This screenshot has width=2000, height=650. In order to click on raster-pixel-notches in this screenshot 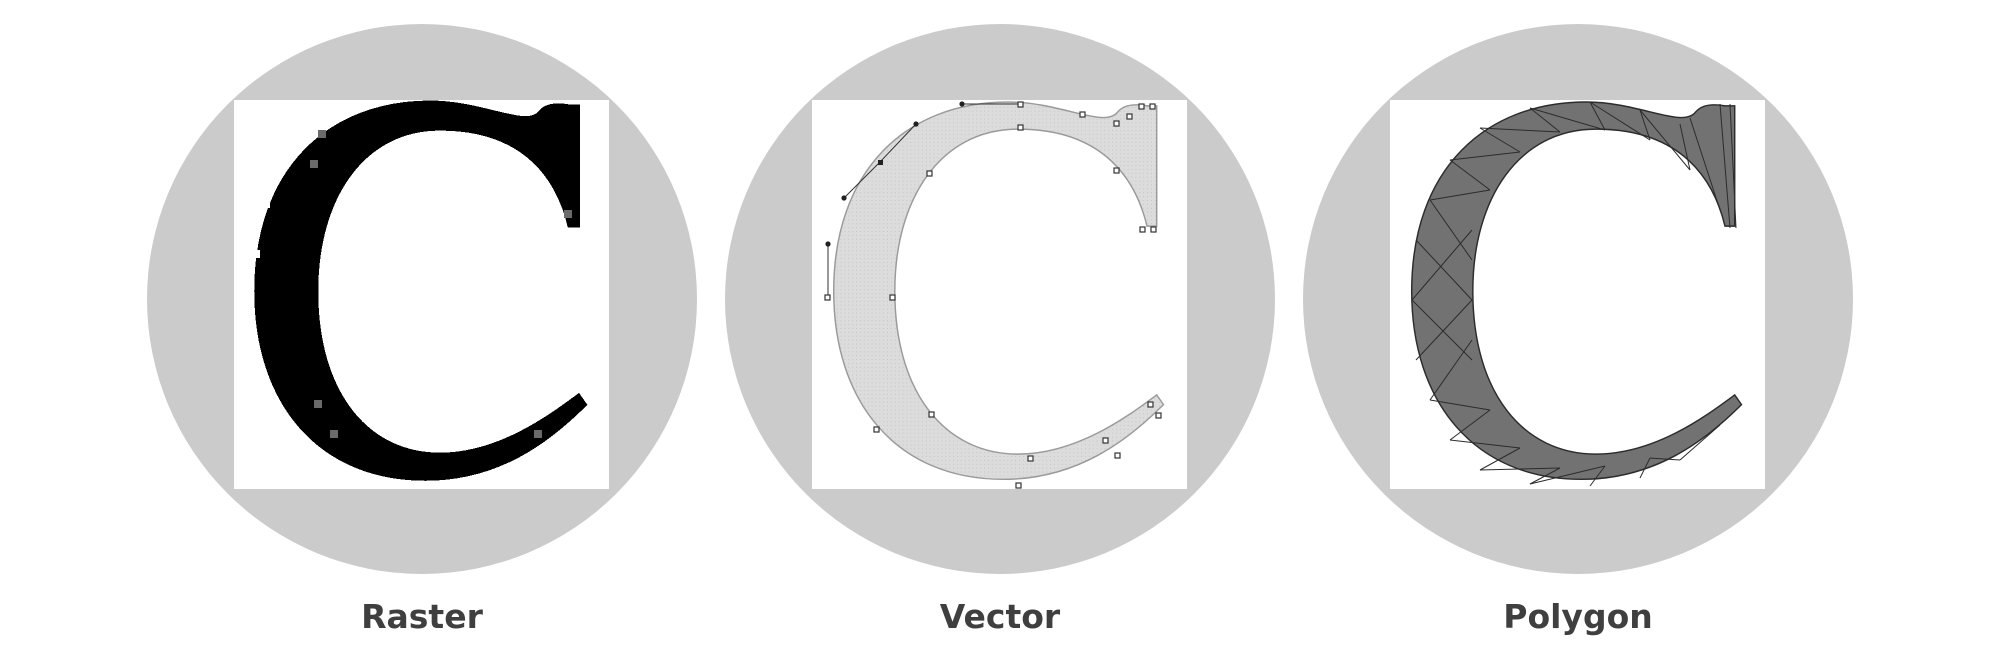, I will do `click(298, 307)`.